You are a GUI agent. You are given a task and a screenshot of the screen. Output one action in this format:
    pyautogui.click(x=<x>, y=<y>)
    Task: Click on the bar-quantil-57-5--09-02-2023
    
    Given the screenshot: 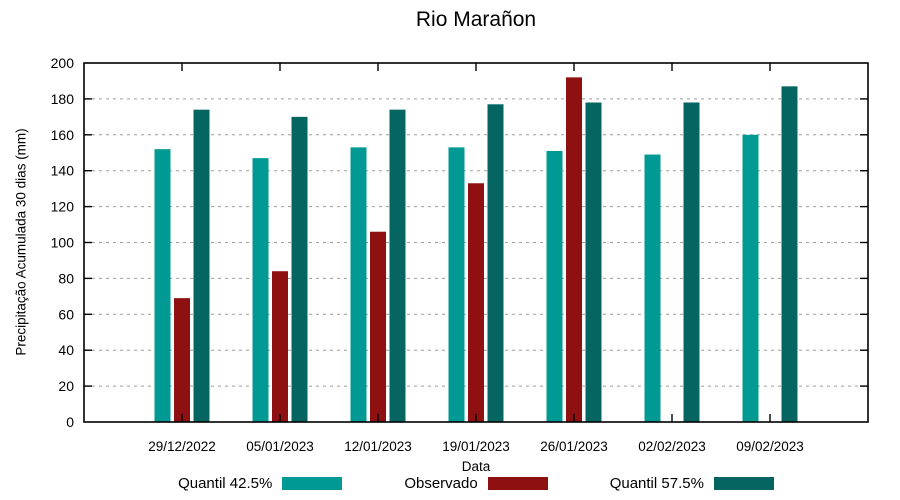 What is the action you would take?
    pyautogui.click(x=789, y=254)
    